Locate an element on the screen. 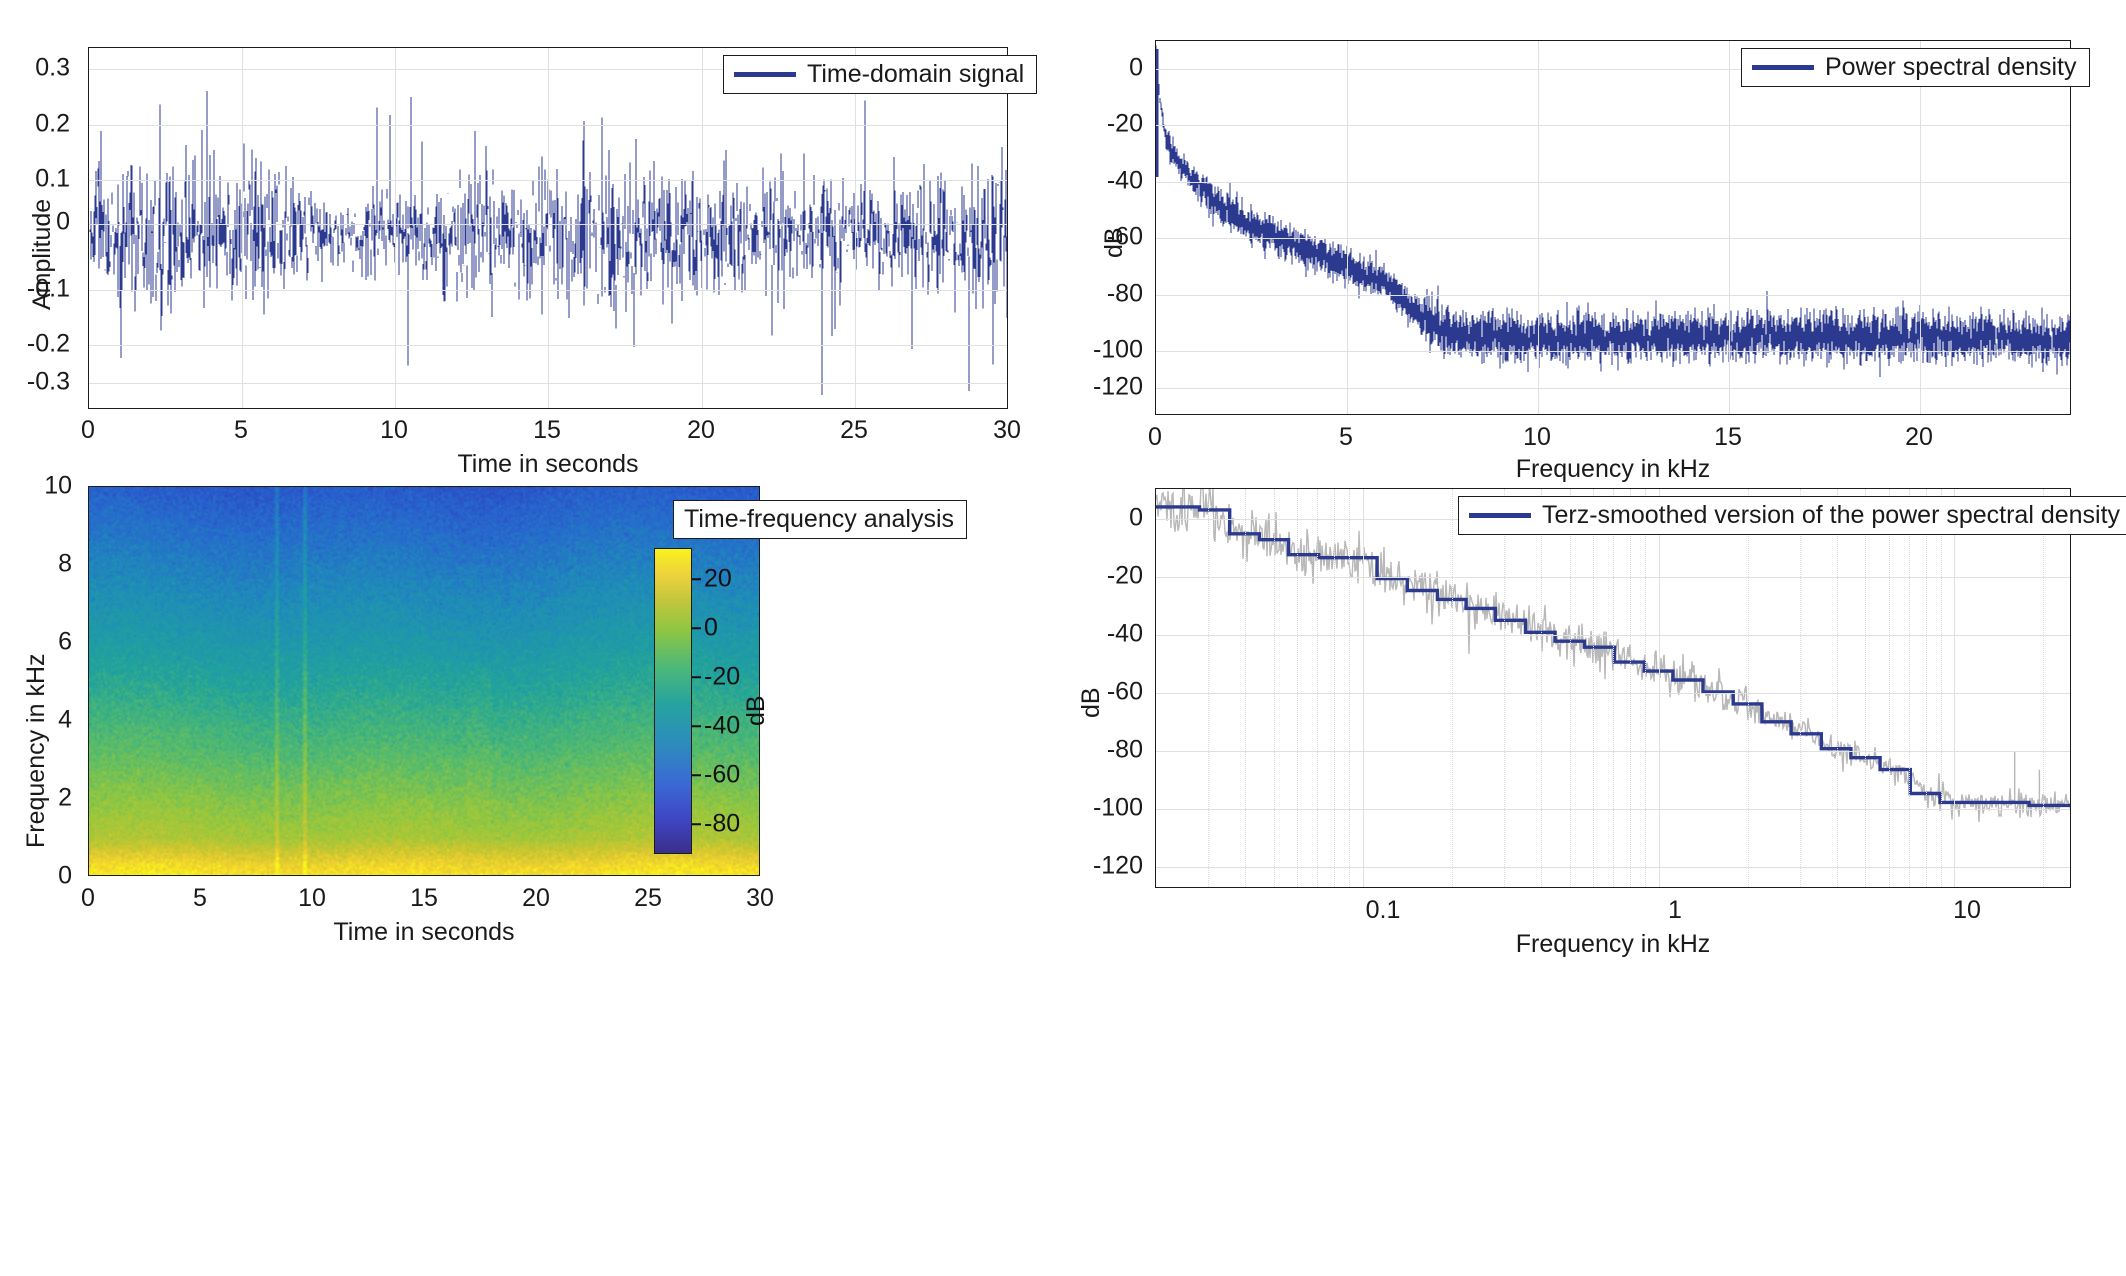 The image size is (2126, 1276). tick-x-psd-1: 5 is located at coordinates (1346, 437).